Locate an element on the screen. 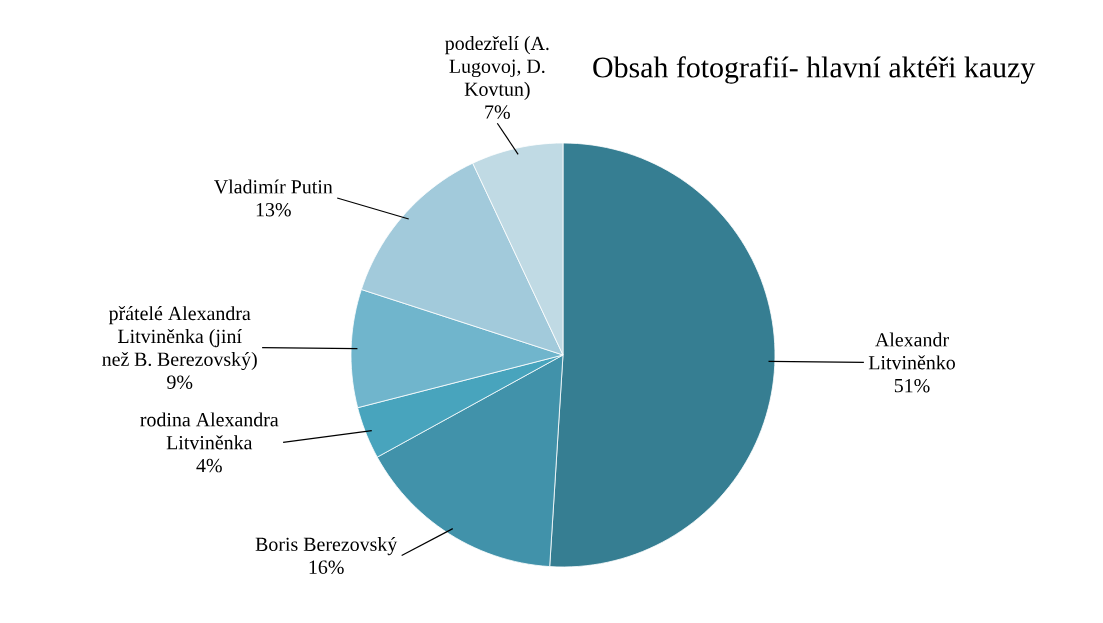  slice-label: Boris Berezovský is located at coordinates (326, 546).